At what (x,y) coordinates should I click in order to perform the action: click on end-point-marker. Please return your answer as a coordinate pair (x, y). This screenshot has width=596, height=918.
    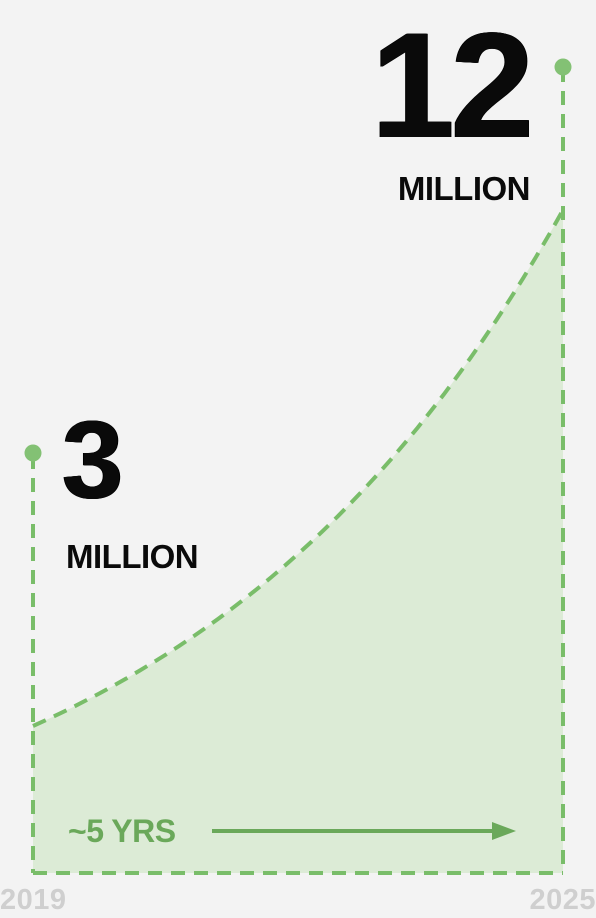
    Looking at the image, I should click on (563, 67).